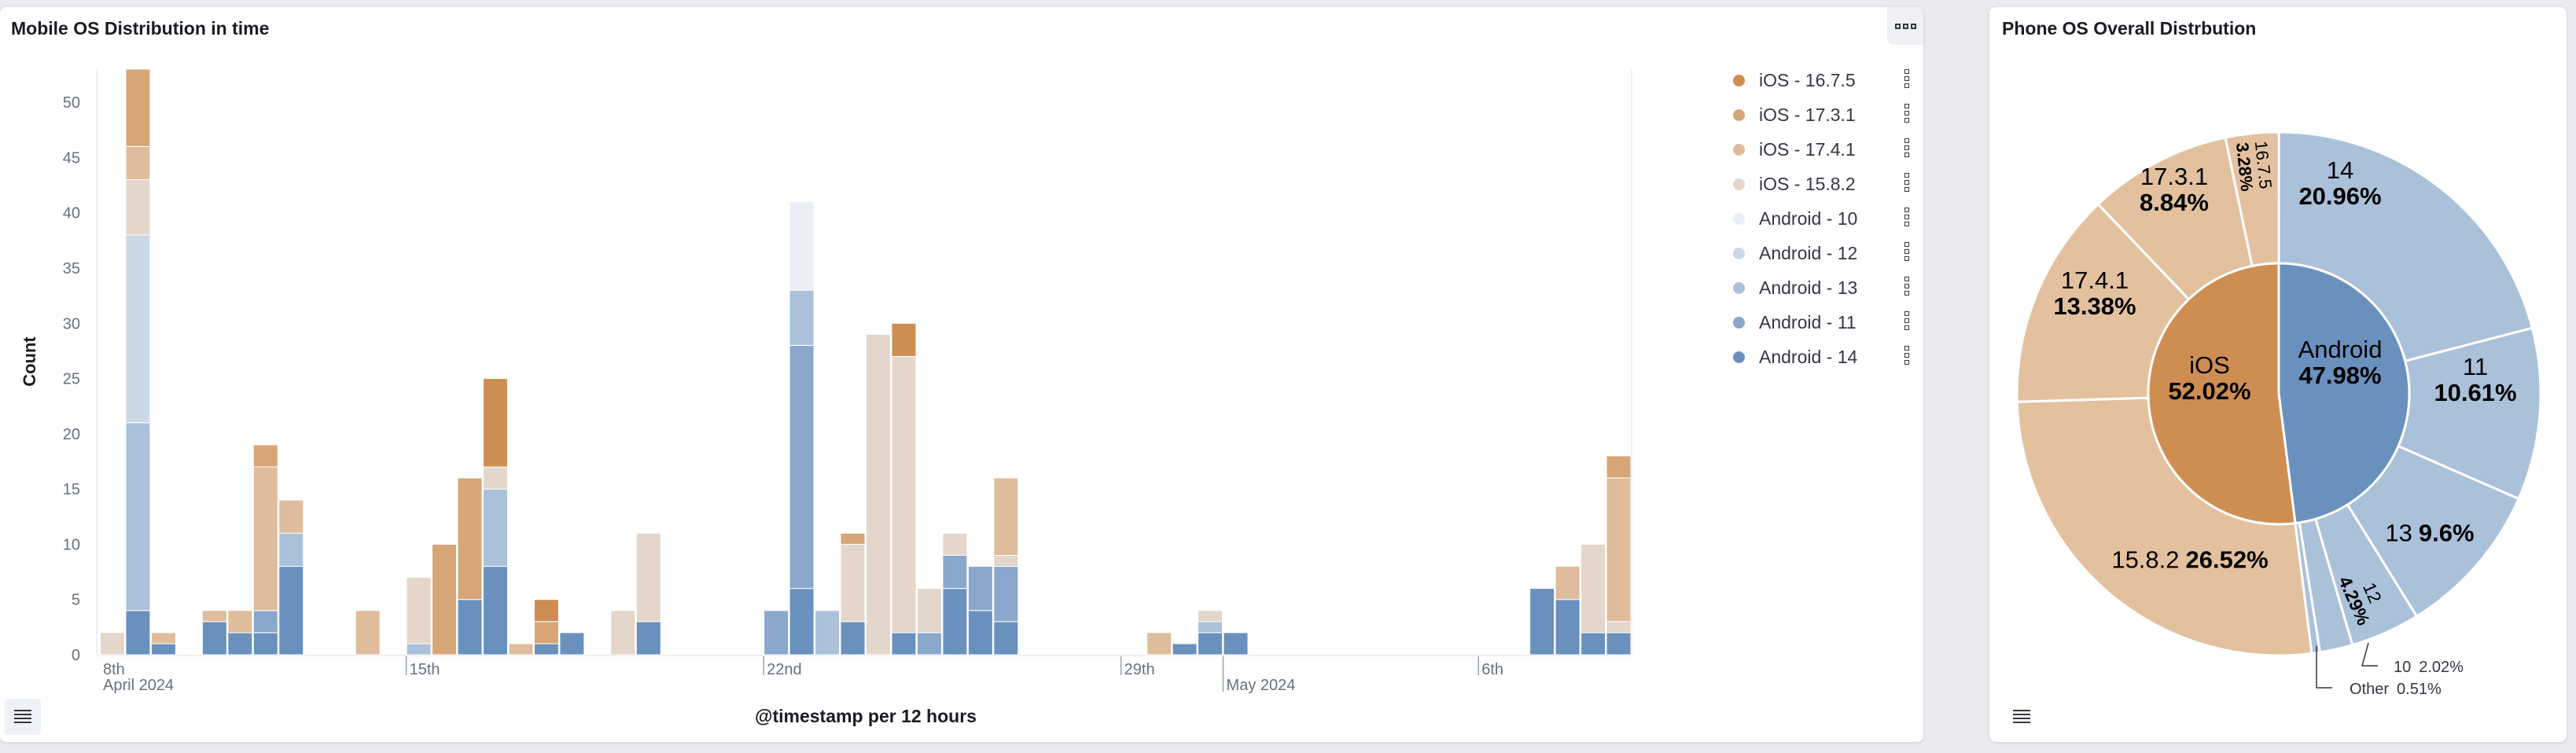  What do you see at coordinates (1822, 219) in the screenshot?
I see `legend-item: Android - 10` at bounding box center [1822, 219].